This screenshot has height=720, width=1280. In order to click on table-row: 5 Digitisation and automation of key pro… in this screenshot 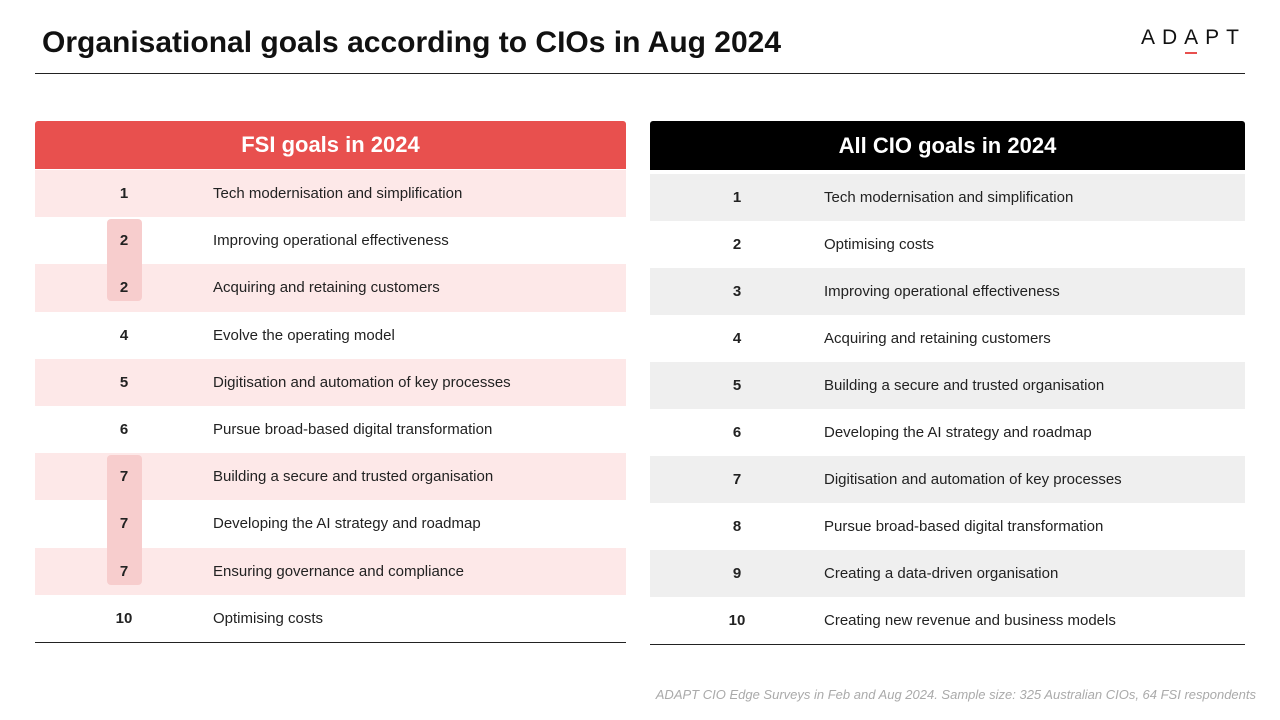, I will do `click(330, 382)`.